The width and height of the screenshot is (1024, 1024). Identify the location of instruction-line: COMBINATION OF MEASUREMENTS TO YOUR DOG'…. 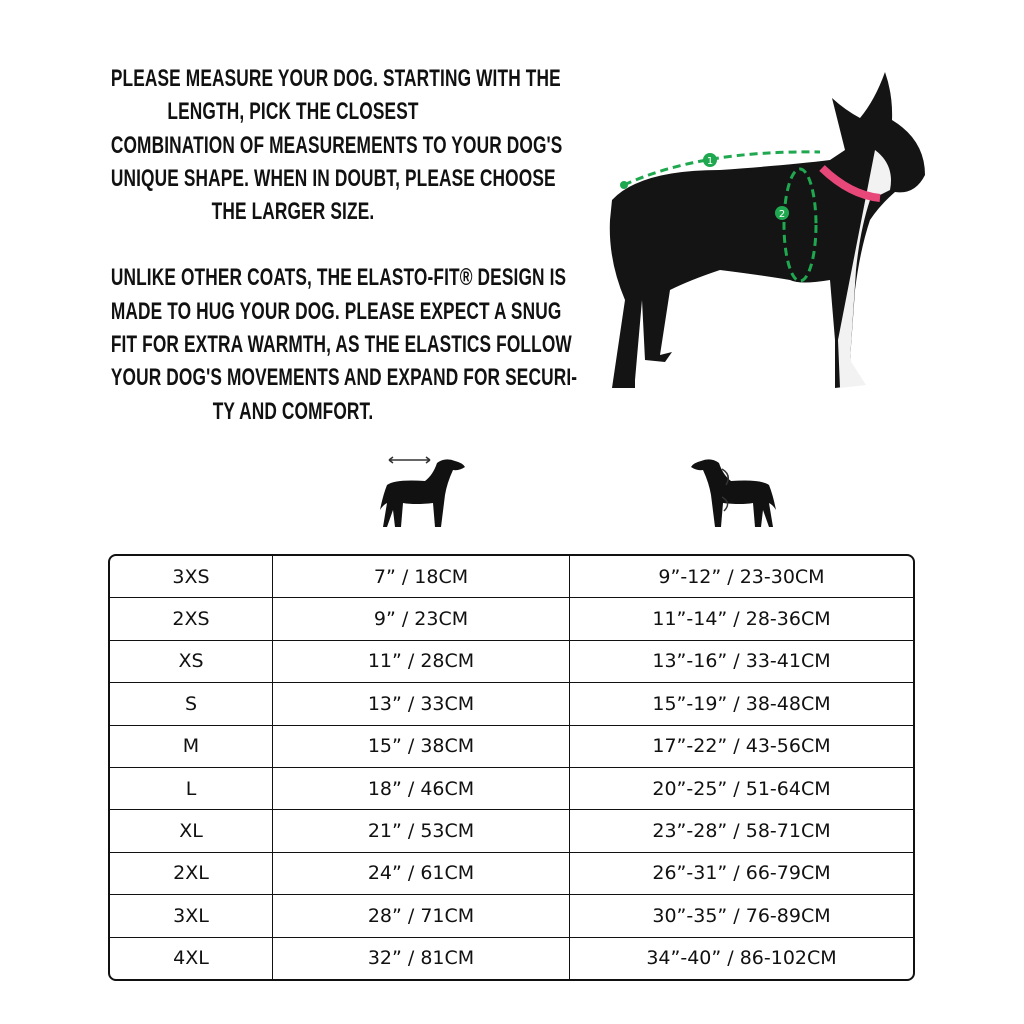
(336, 145).